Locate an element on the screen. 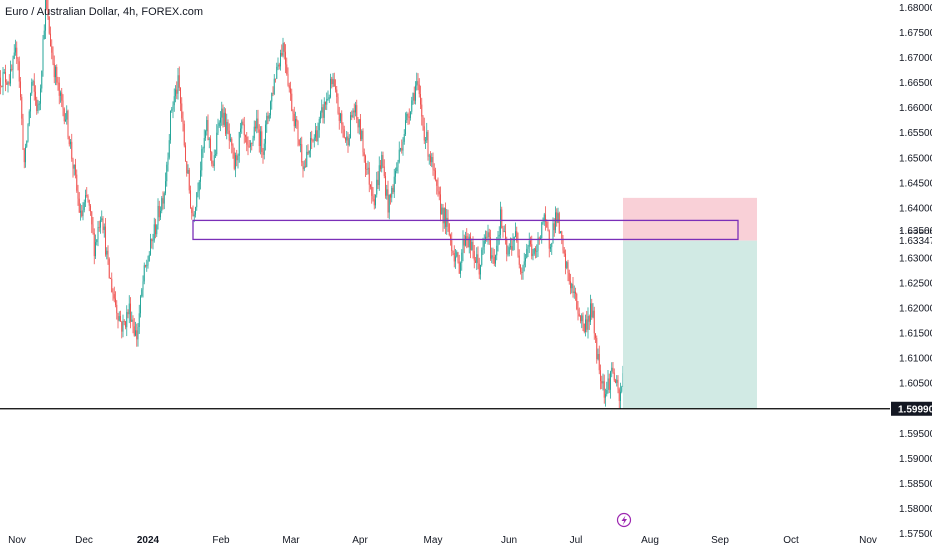 The height and width of the screenshot is (550, 932). current-price-label: 1.63347 is located at coordinates (915, 241).